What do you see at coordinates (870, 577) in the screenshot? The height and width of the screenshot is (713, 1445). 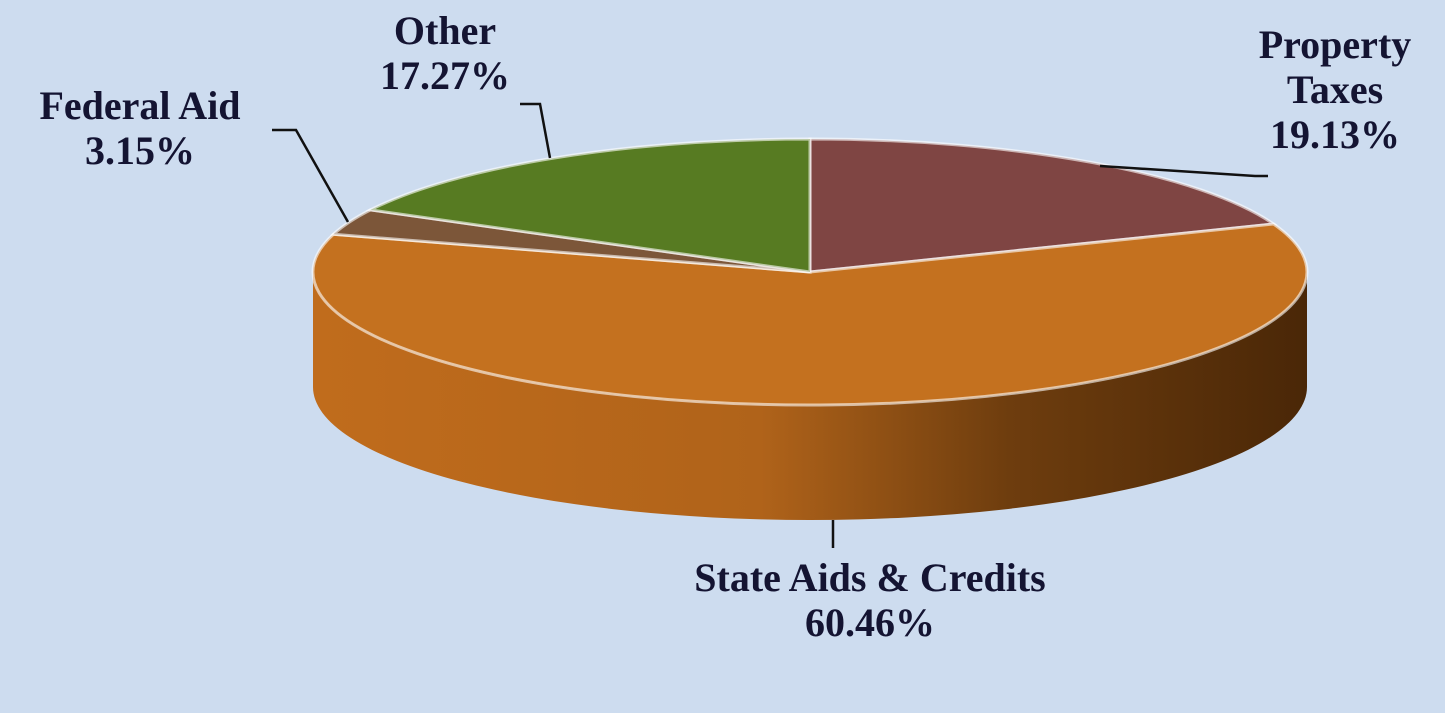 I see `category-label: State Aids & Credits` at bounding box center [870, 577].